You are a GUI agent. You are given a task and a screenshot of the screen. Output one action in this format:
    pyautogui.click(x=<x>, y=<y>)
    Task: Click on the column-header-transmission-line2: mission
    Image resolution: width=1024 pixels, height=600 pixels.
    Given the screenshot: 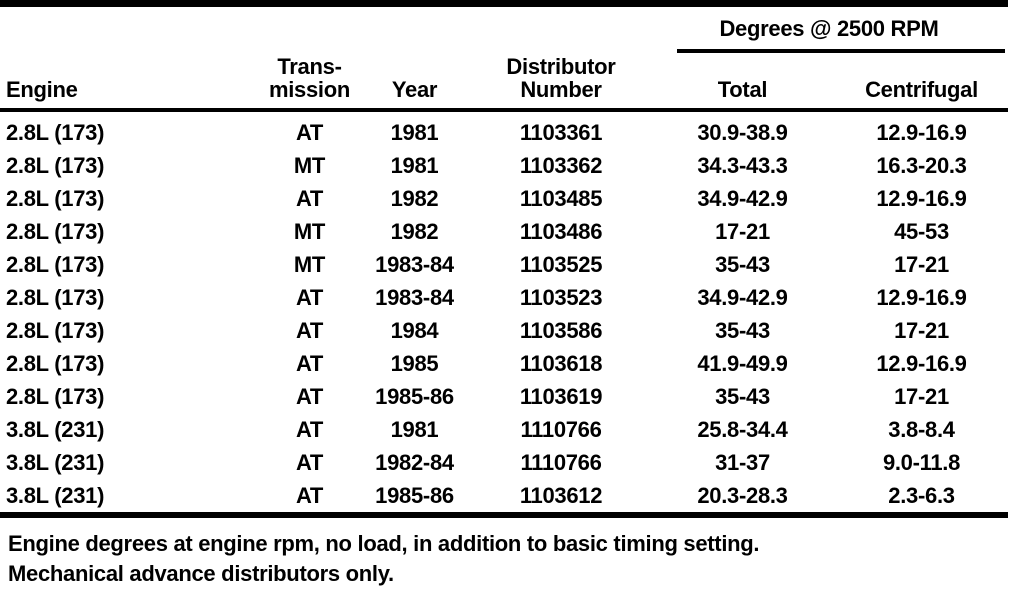 What is the action you would take?
    pyautogui.click(x=309, y=89)
    